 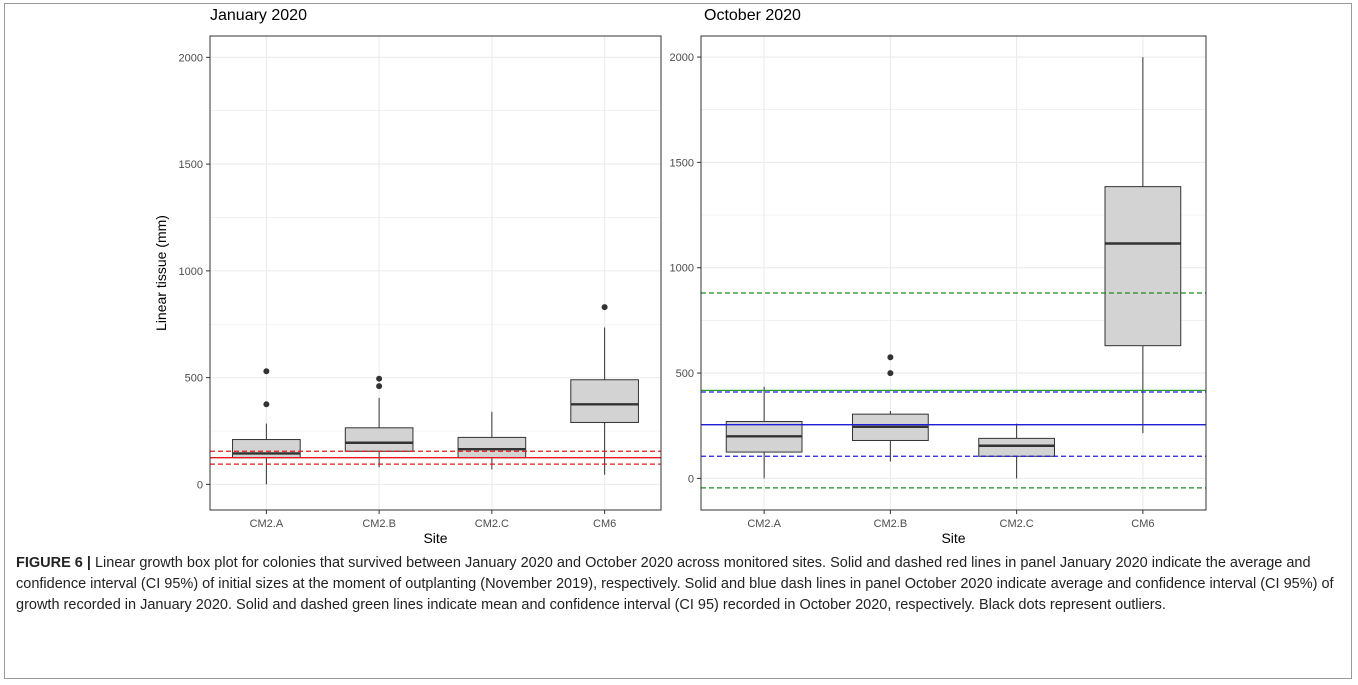 I want to click on y-axis-label: Linear tissue (mm), so click(x=161, y=273).